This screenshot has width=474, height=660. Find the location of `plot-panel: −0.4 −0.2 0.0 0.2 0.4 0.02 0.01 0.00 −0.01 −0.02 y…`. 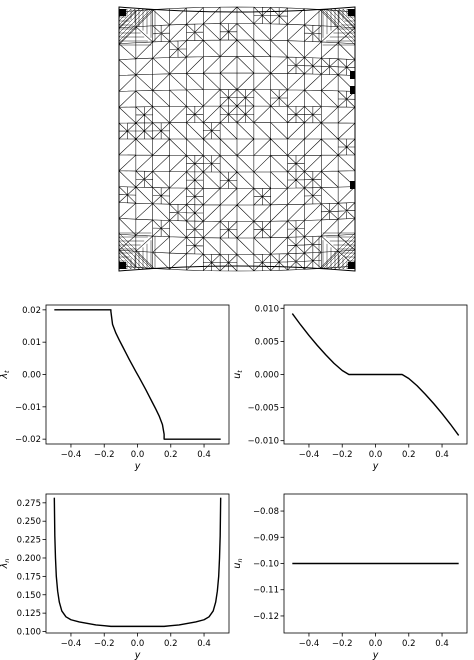

plot-panel: −0.4 −0.2 0.0 0.2 0.4 0.02 0.01 0.00 −0.01 −0.02 y… is located at coordinates (115, 388).